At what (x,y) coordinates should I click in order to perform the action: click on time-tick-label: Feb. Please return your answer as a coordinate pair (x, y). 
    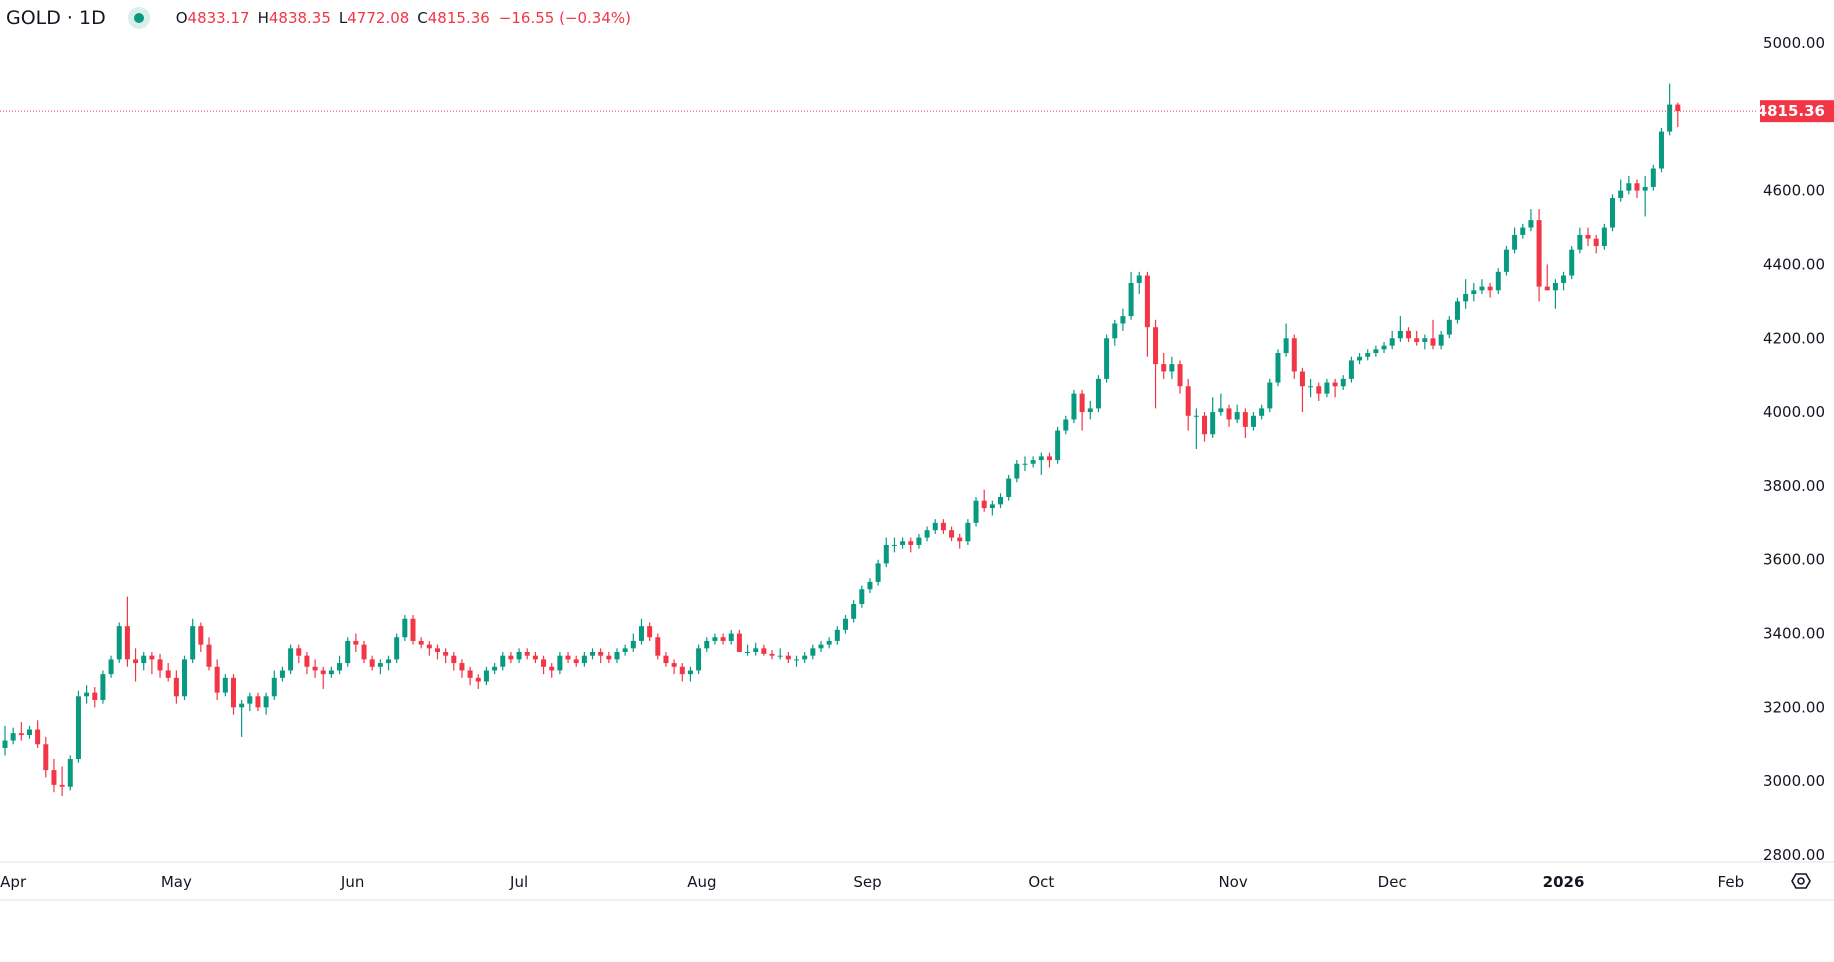
    Looking at the image, I should click on (1731, 882).